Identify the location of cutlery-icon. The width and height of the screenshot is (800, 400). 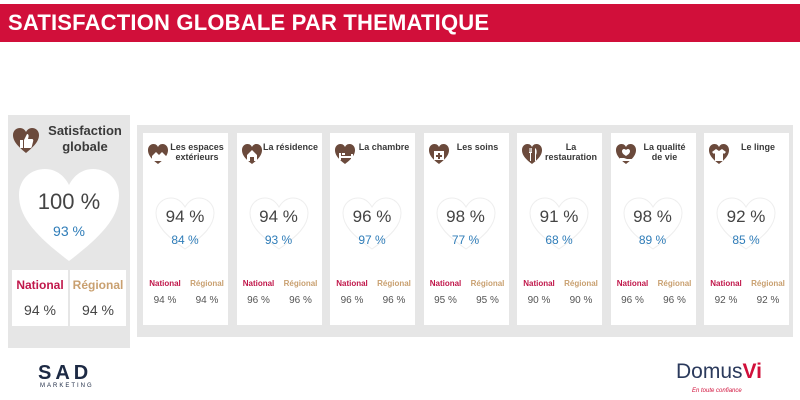
(532, 154).